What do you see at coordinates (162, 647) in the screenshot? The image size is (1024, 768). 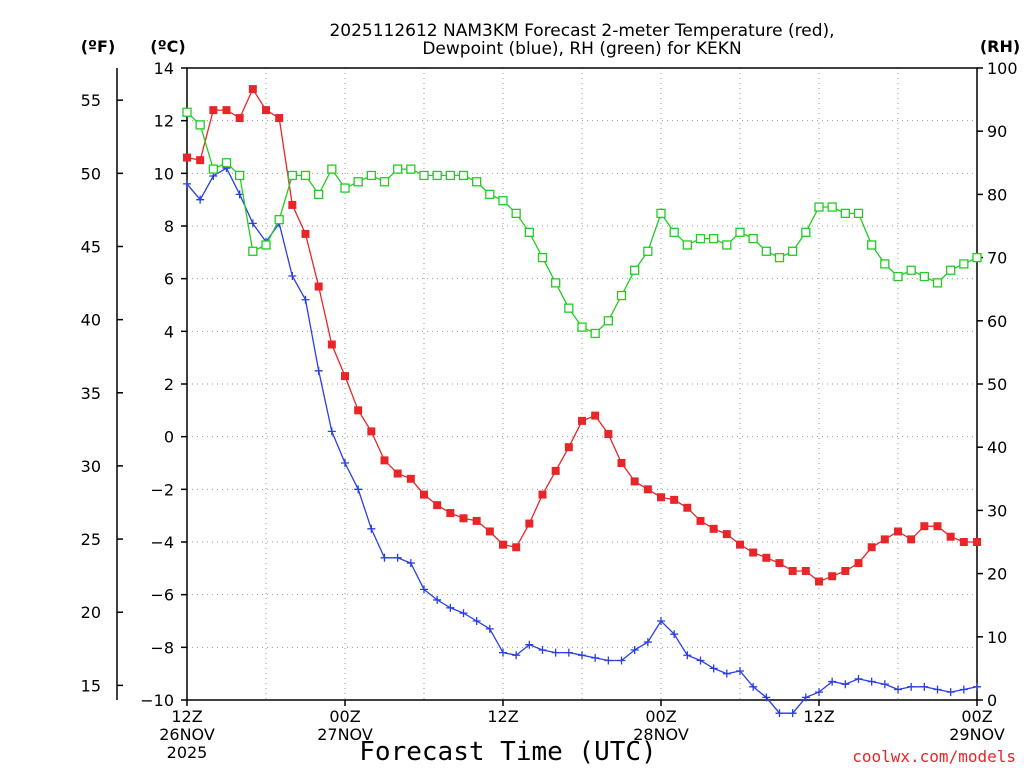 I see `celsius-tick-label: −8` at bounding box center [162, 647].